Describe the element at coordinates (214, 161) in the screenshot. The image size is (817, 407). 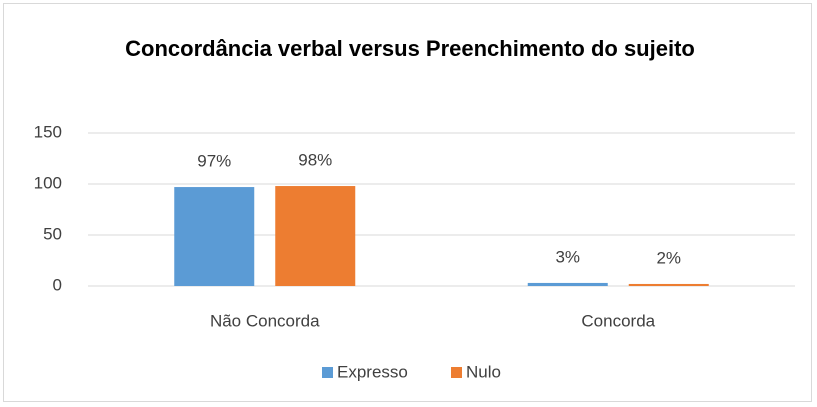
I see `value-label: 97%` at that location.